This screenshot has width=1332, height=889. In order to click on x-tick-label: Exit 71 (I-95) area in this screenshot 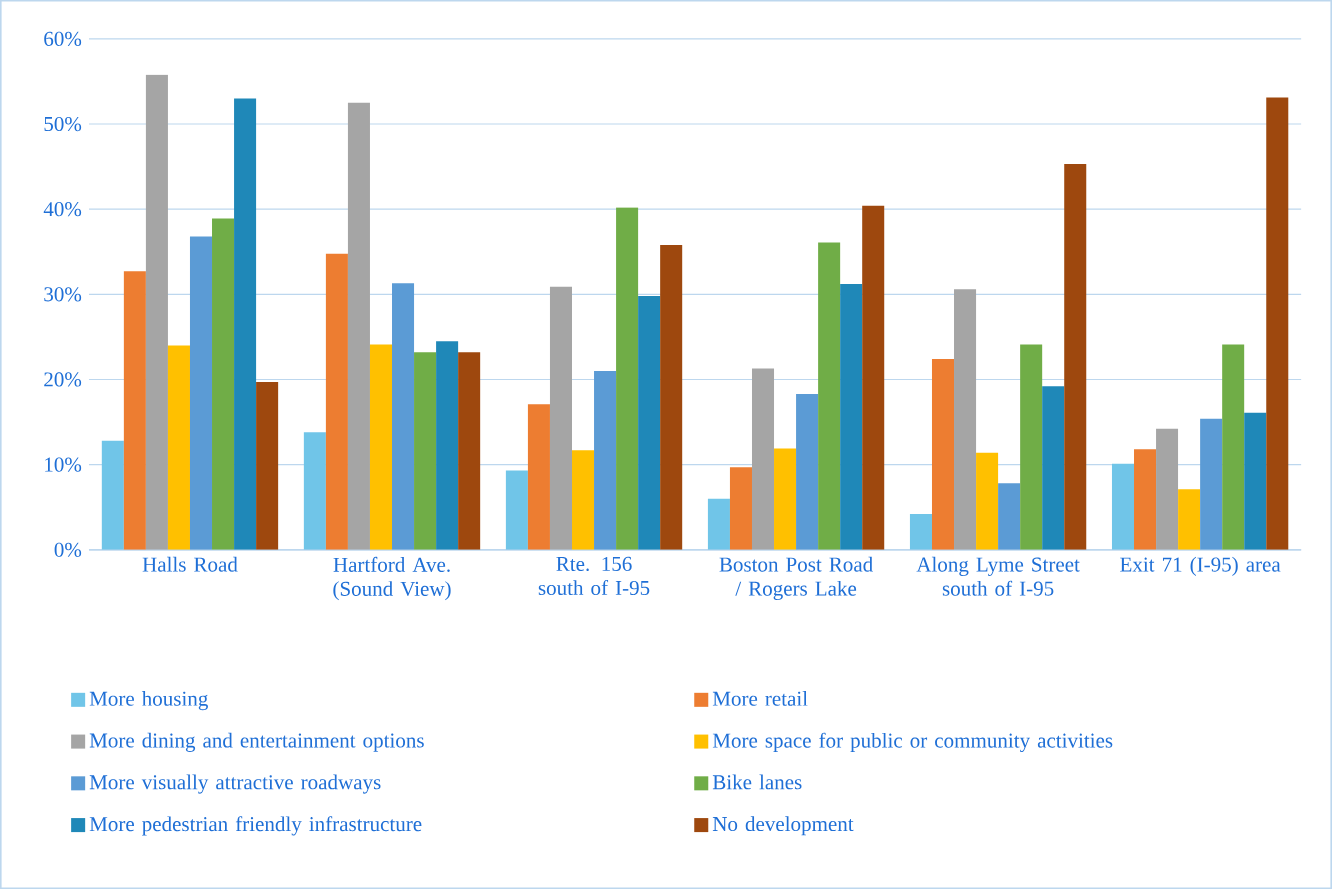, I will do `click(1200, 566)`.